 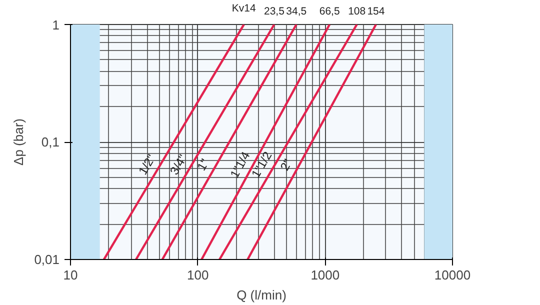 What do you see at coordinates (286, 164) in the screenshot?
I see `text: 2"` at bounding box center [286, 164].